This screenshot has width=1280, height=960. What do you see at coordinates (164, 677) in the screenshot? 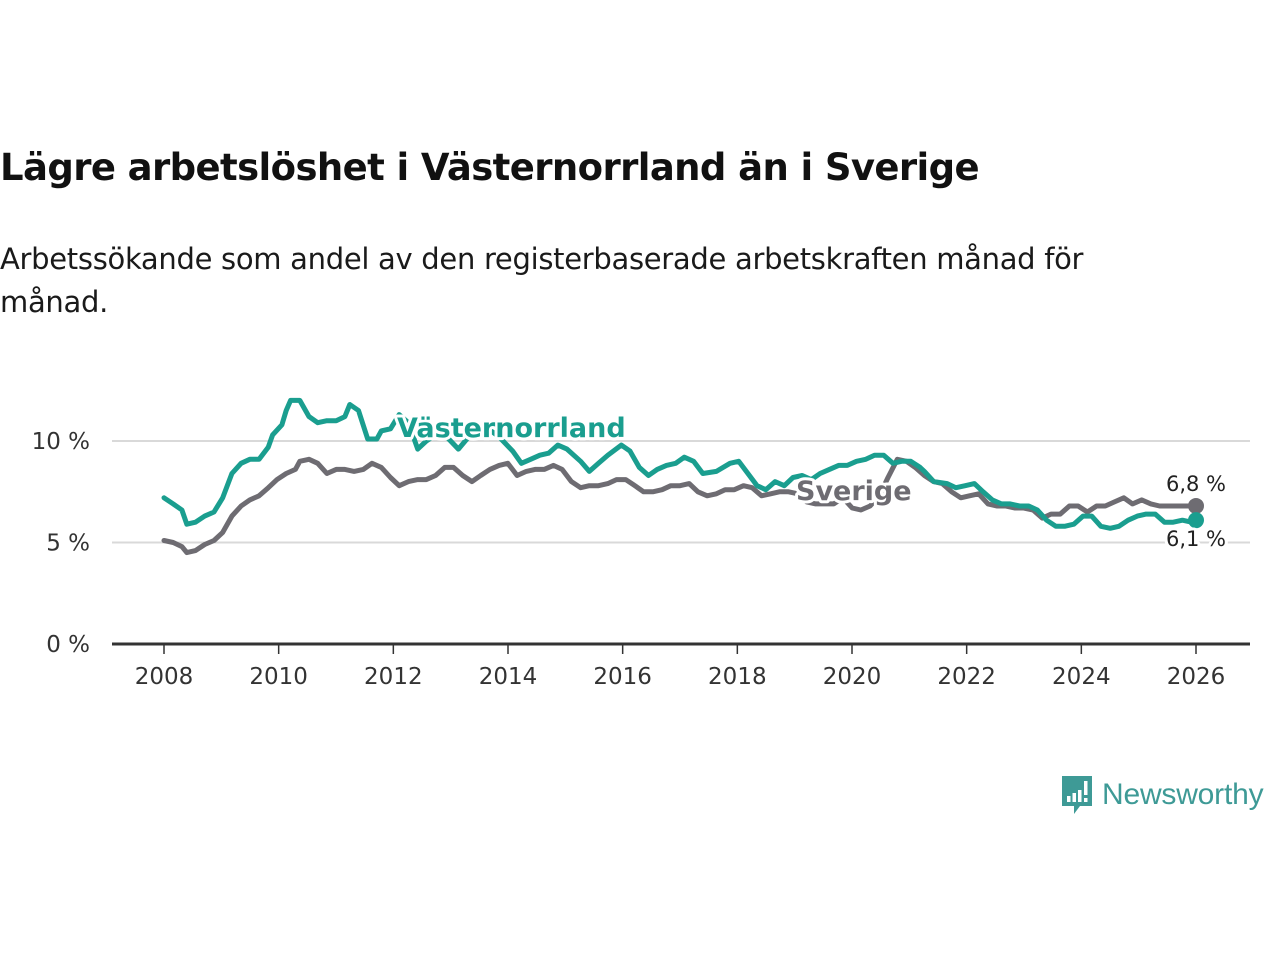
I see `x-tick-label: 2008` at bounding box center [164, 677].